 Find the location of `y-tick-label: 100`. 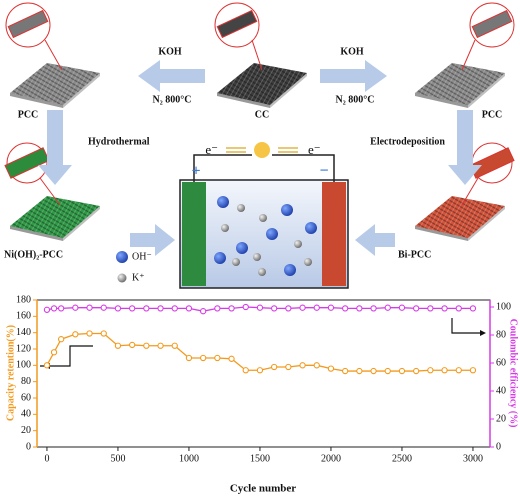

y-tick-label: 100 is located at coordinates (23, 365).